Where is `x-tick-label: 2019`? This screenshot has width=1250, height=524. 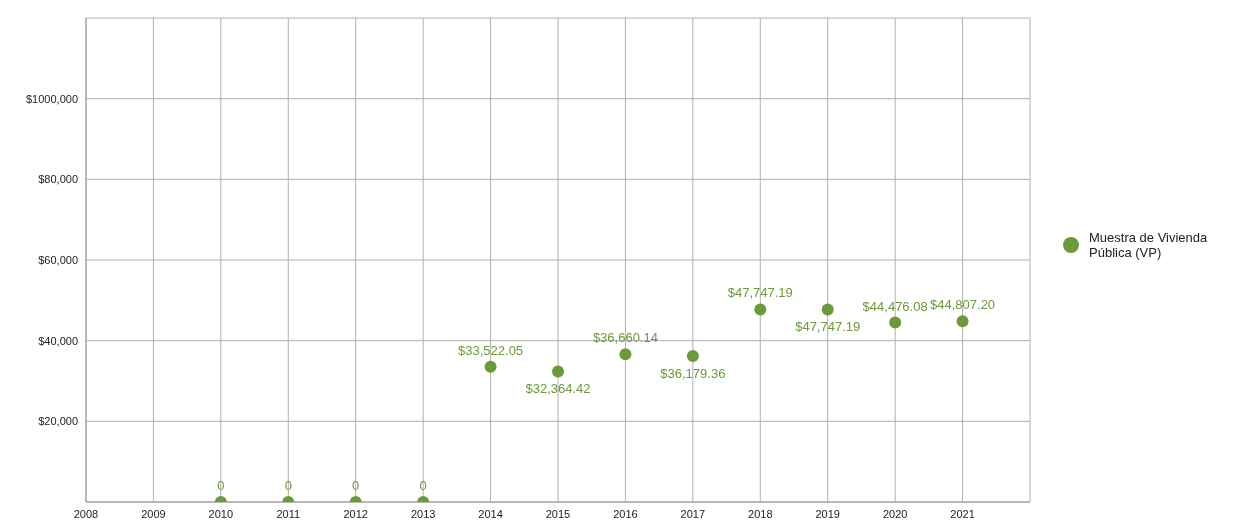 x-tick-label: 2019 is located at coordinates (827, 513).